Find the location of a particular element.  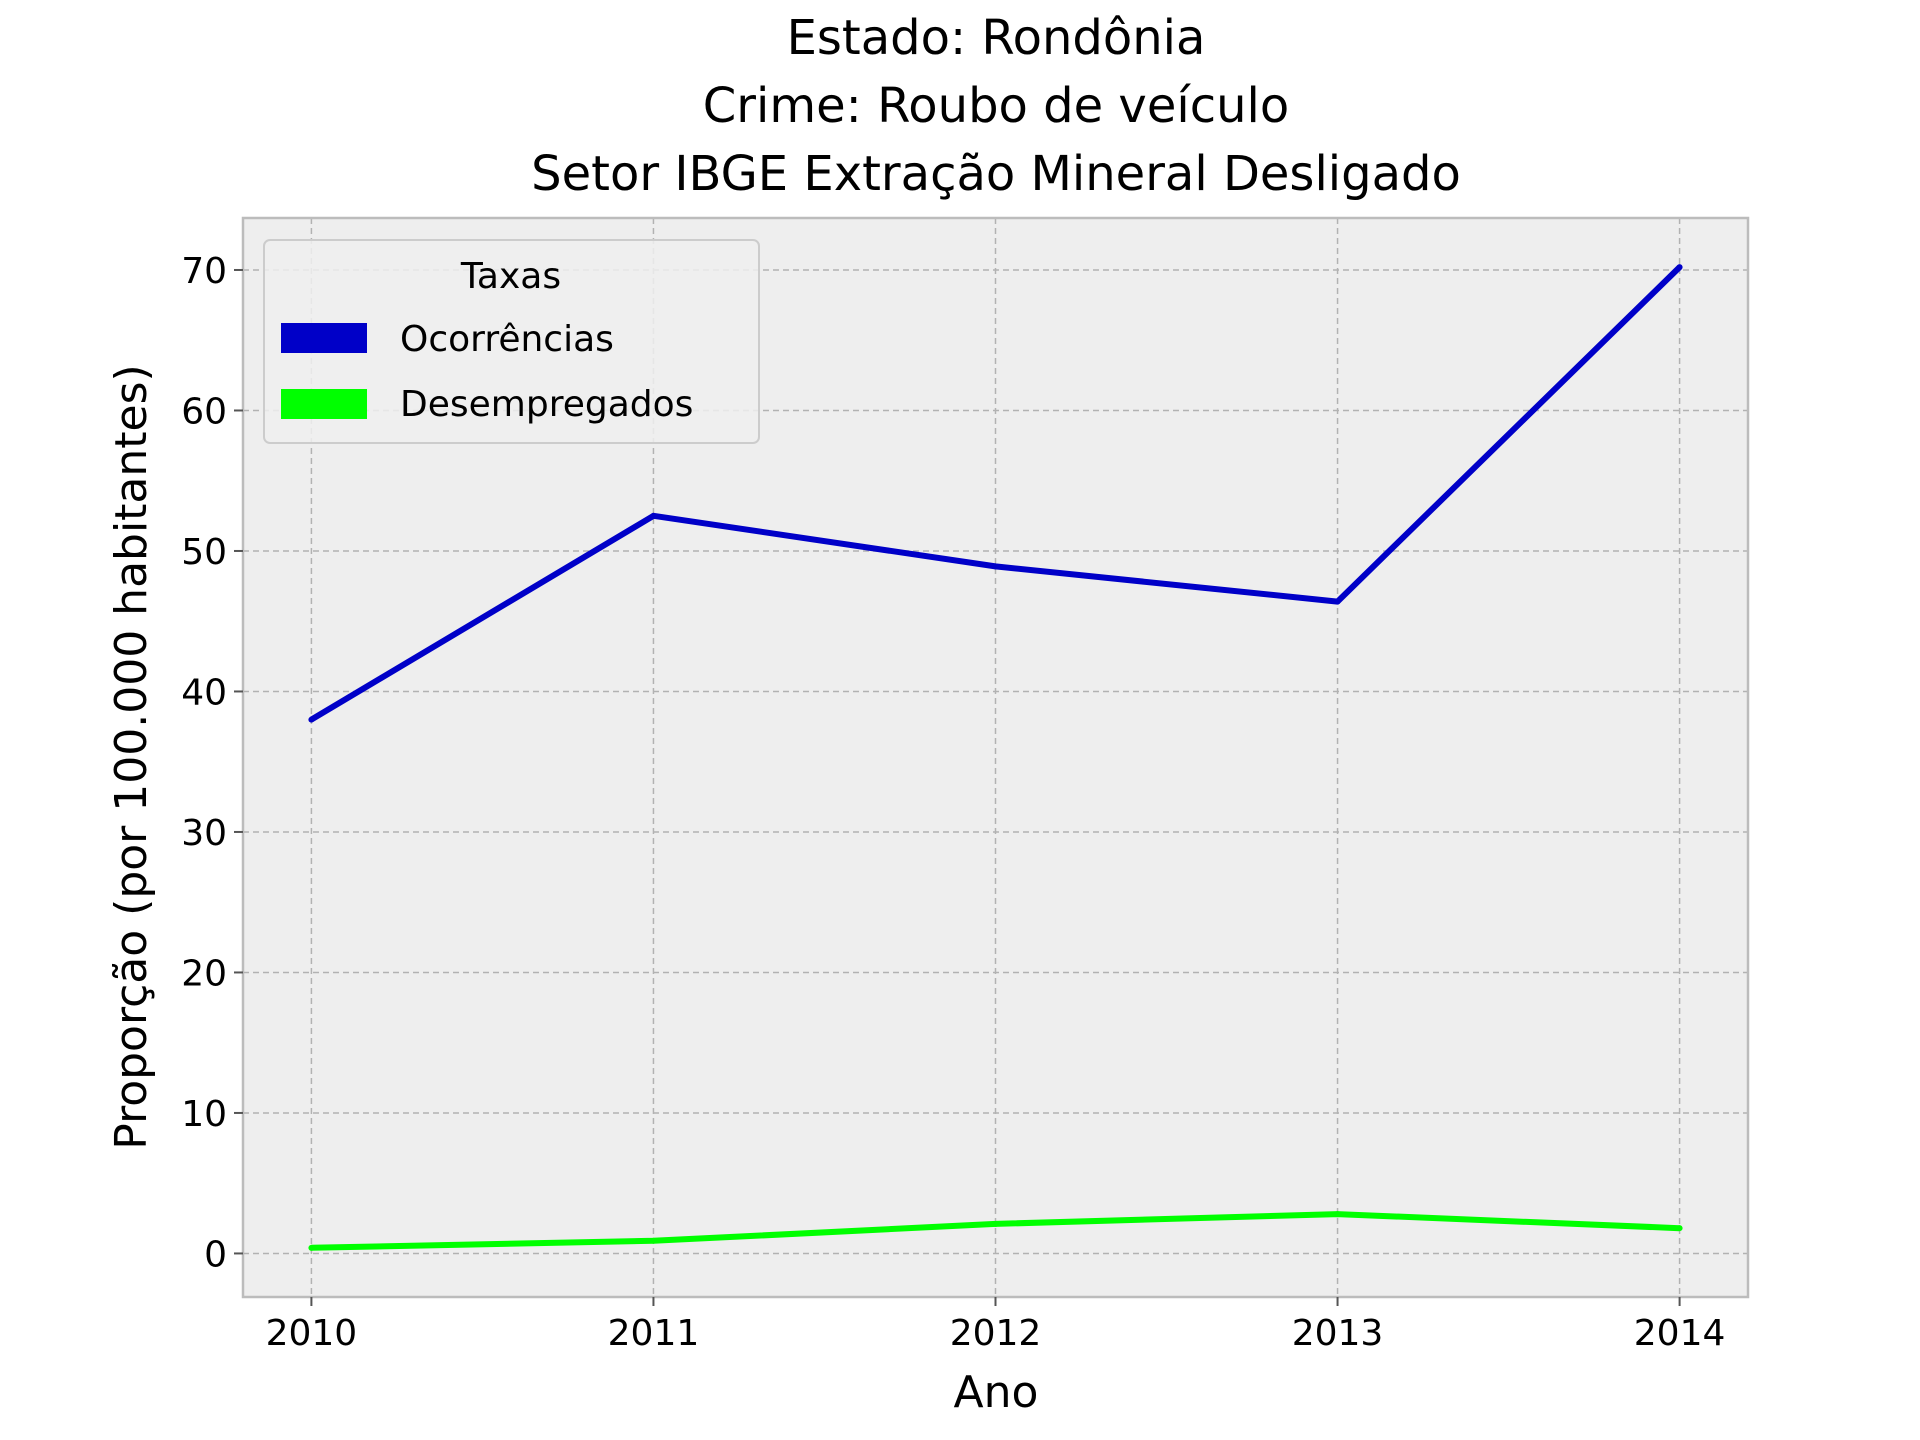

legend-label-ocorrencias: Ocorrências is located at coordinates (507, 339).